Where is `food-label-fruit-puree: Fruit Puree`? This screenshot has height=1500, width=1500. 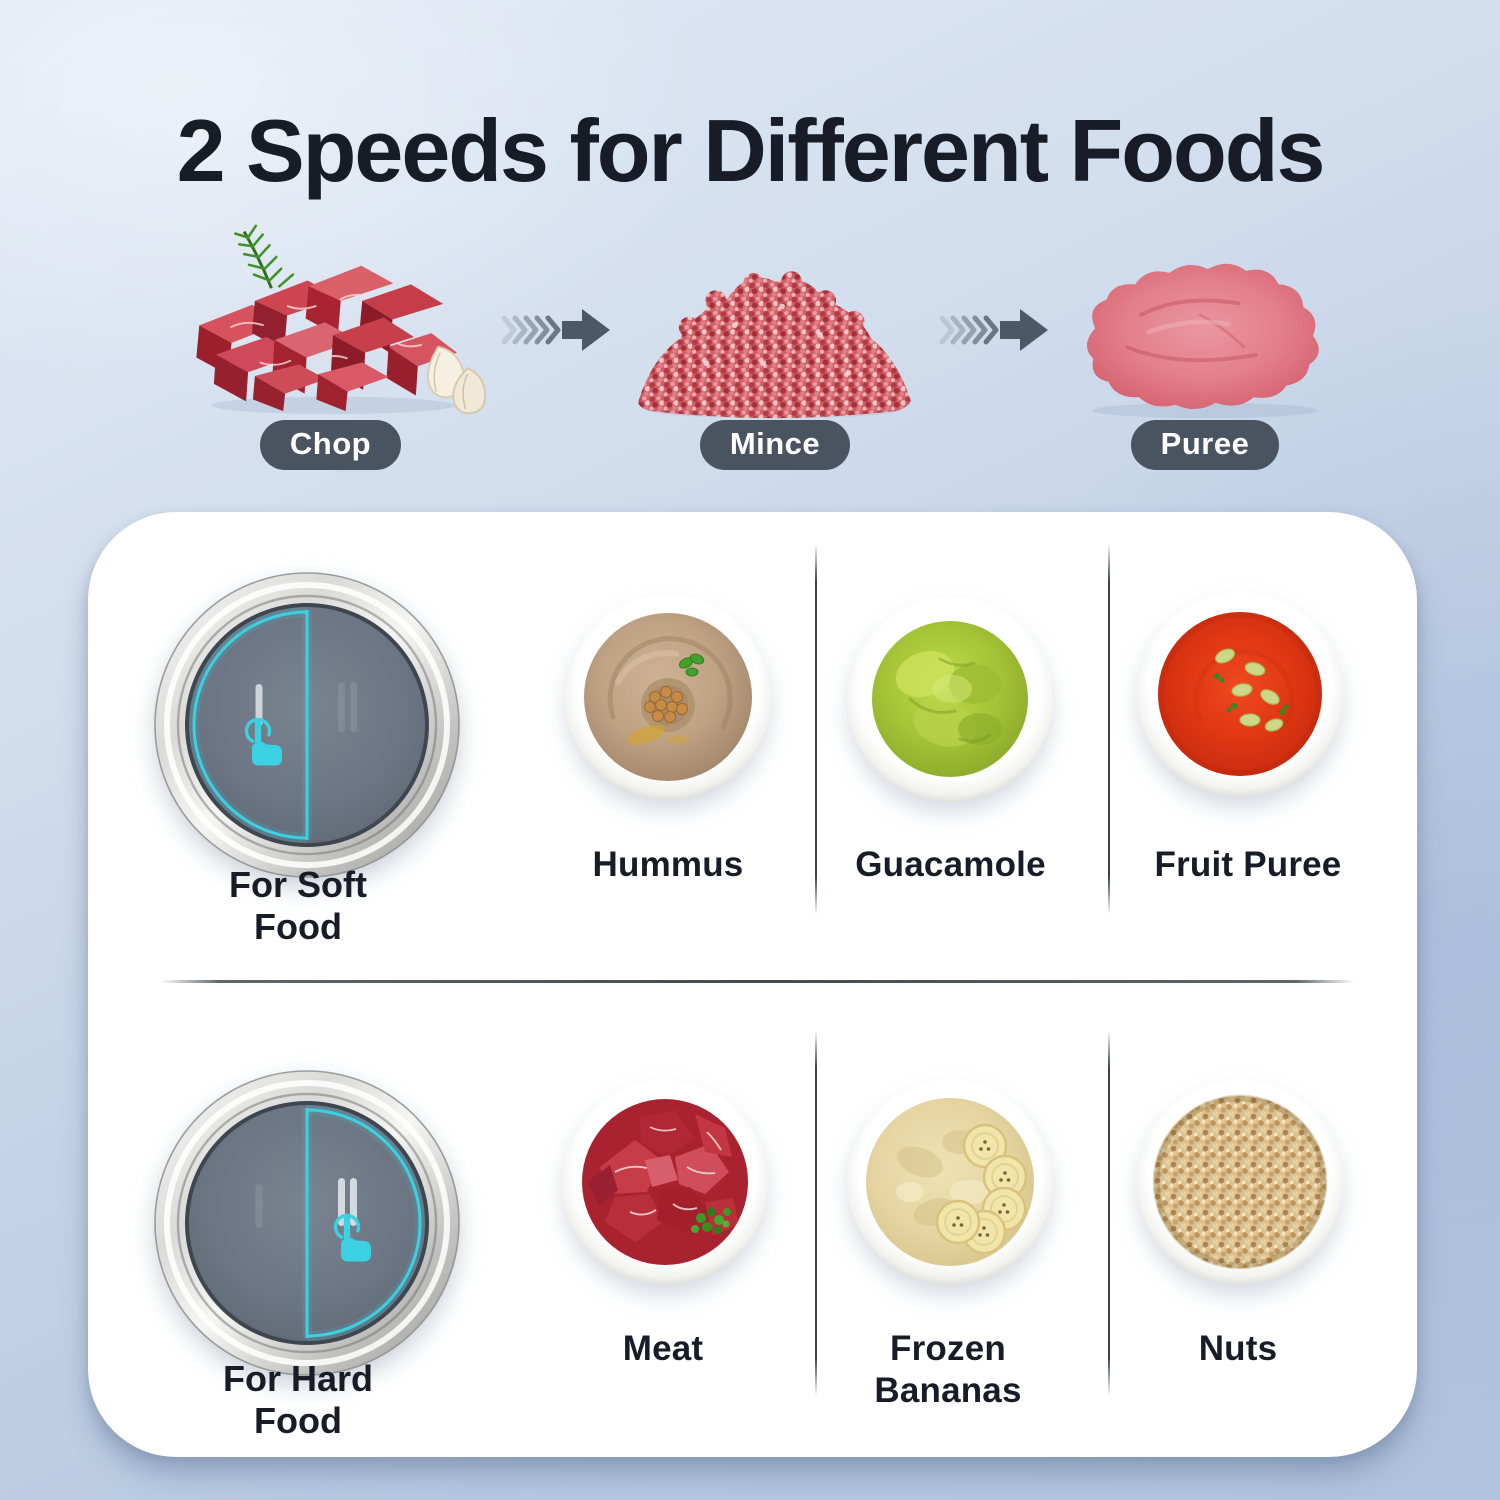
food-label-fruit-puree: Fruit Puree is located at coordinates (1248, 864).